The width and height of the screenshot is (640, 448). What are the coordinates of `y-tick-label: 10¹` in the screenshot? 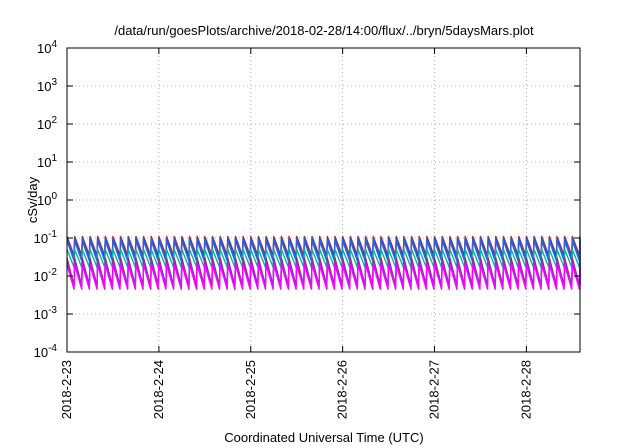 It's located at (47, 161).